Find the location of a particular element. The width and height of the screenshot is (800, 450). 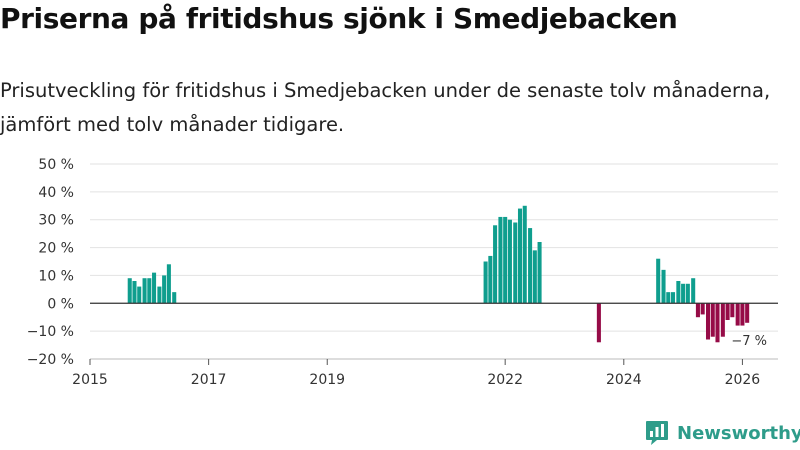

x-tick-label: 2026 is located at coordinates (743, 380).